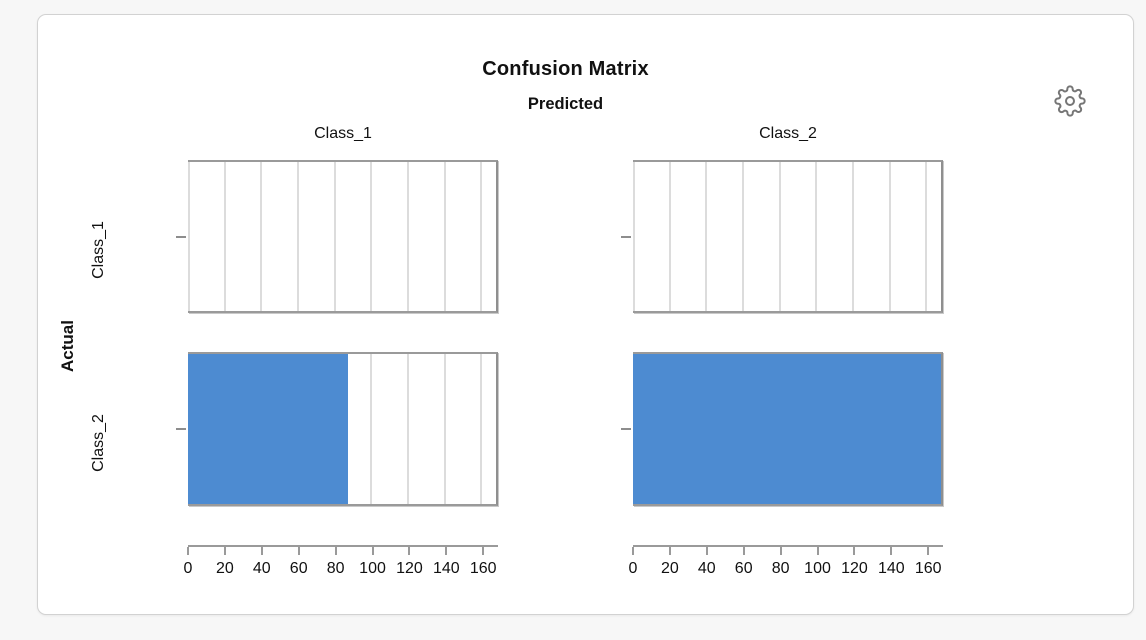  I want to click on facet-column-axis-title: Predicted, so click(565, 104).